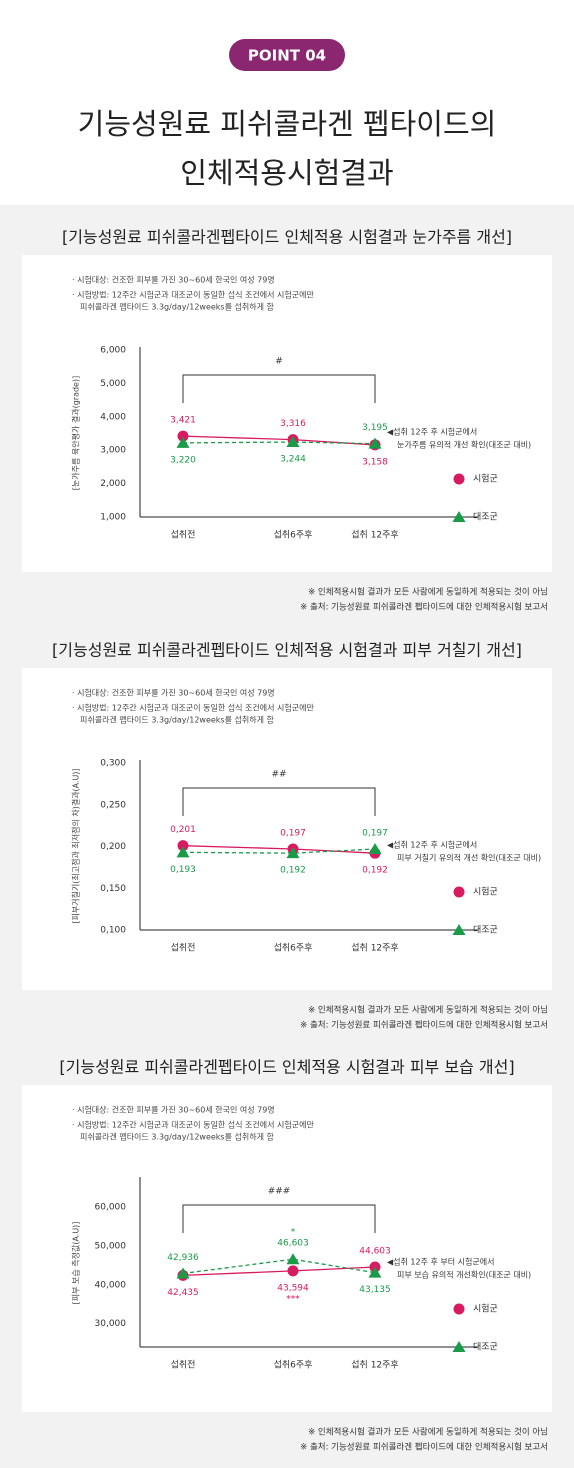 The image size is (574, 1468). I want to click on y-tick-label: 2,000, so click(113, 484).